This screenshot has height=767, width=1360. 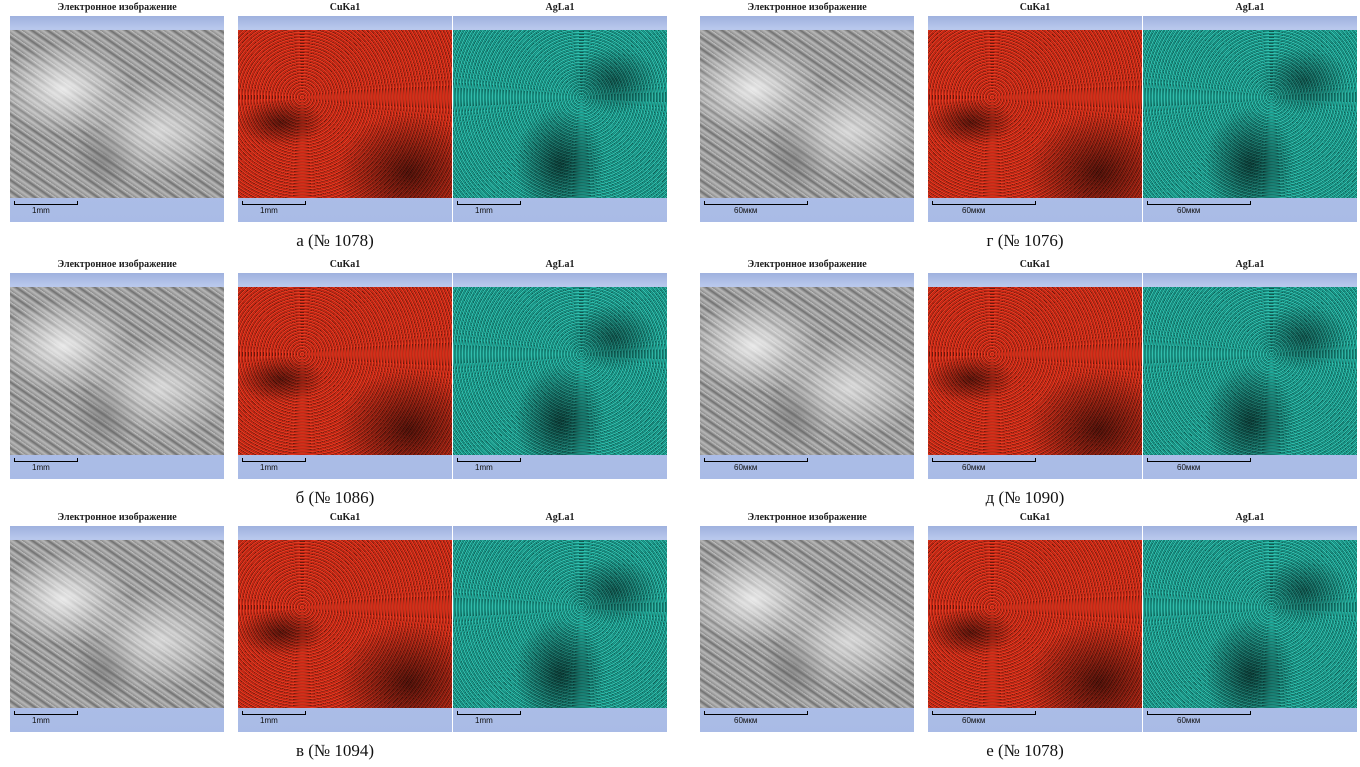 I want to click on figure-caption: г (№ 1076), so click(x=1025, y=240).